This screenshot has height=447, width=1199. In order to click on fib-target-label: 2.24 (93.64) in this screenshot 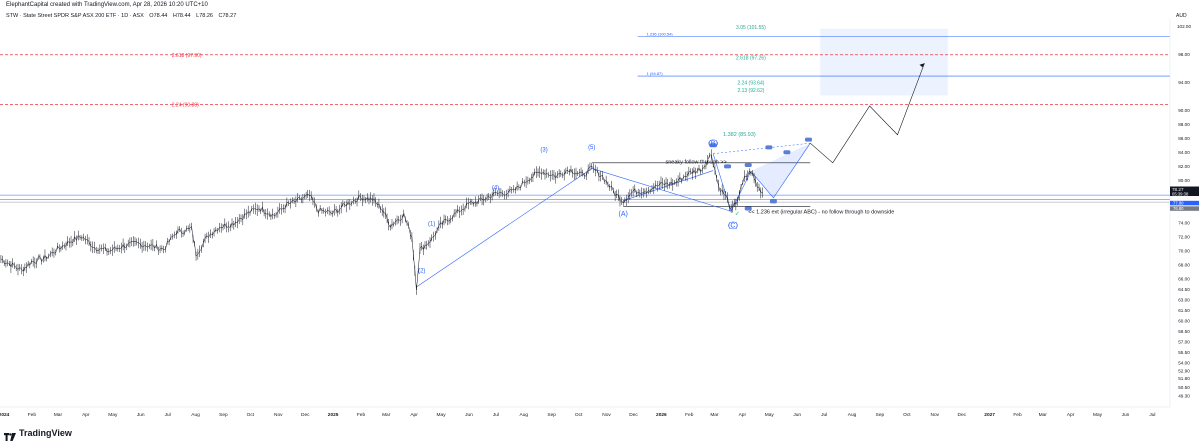, I will do `click(750, 84)`.